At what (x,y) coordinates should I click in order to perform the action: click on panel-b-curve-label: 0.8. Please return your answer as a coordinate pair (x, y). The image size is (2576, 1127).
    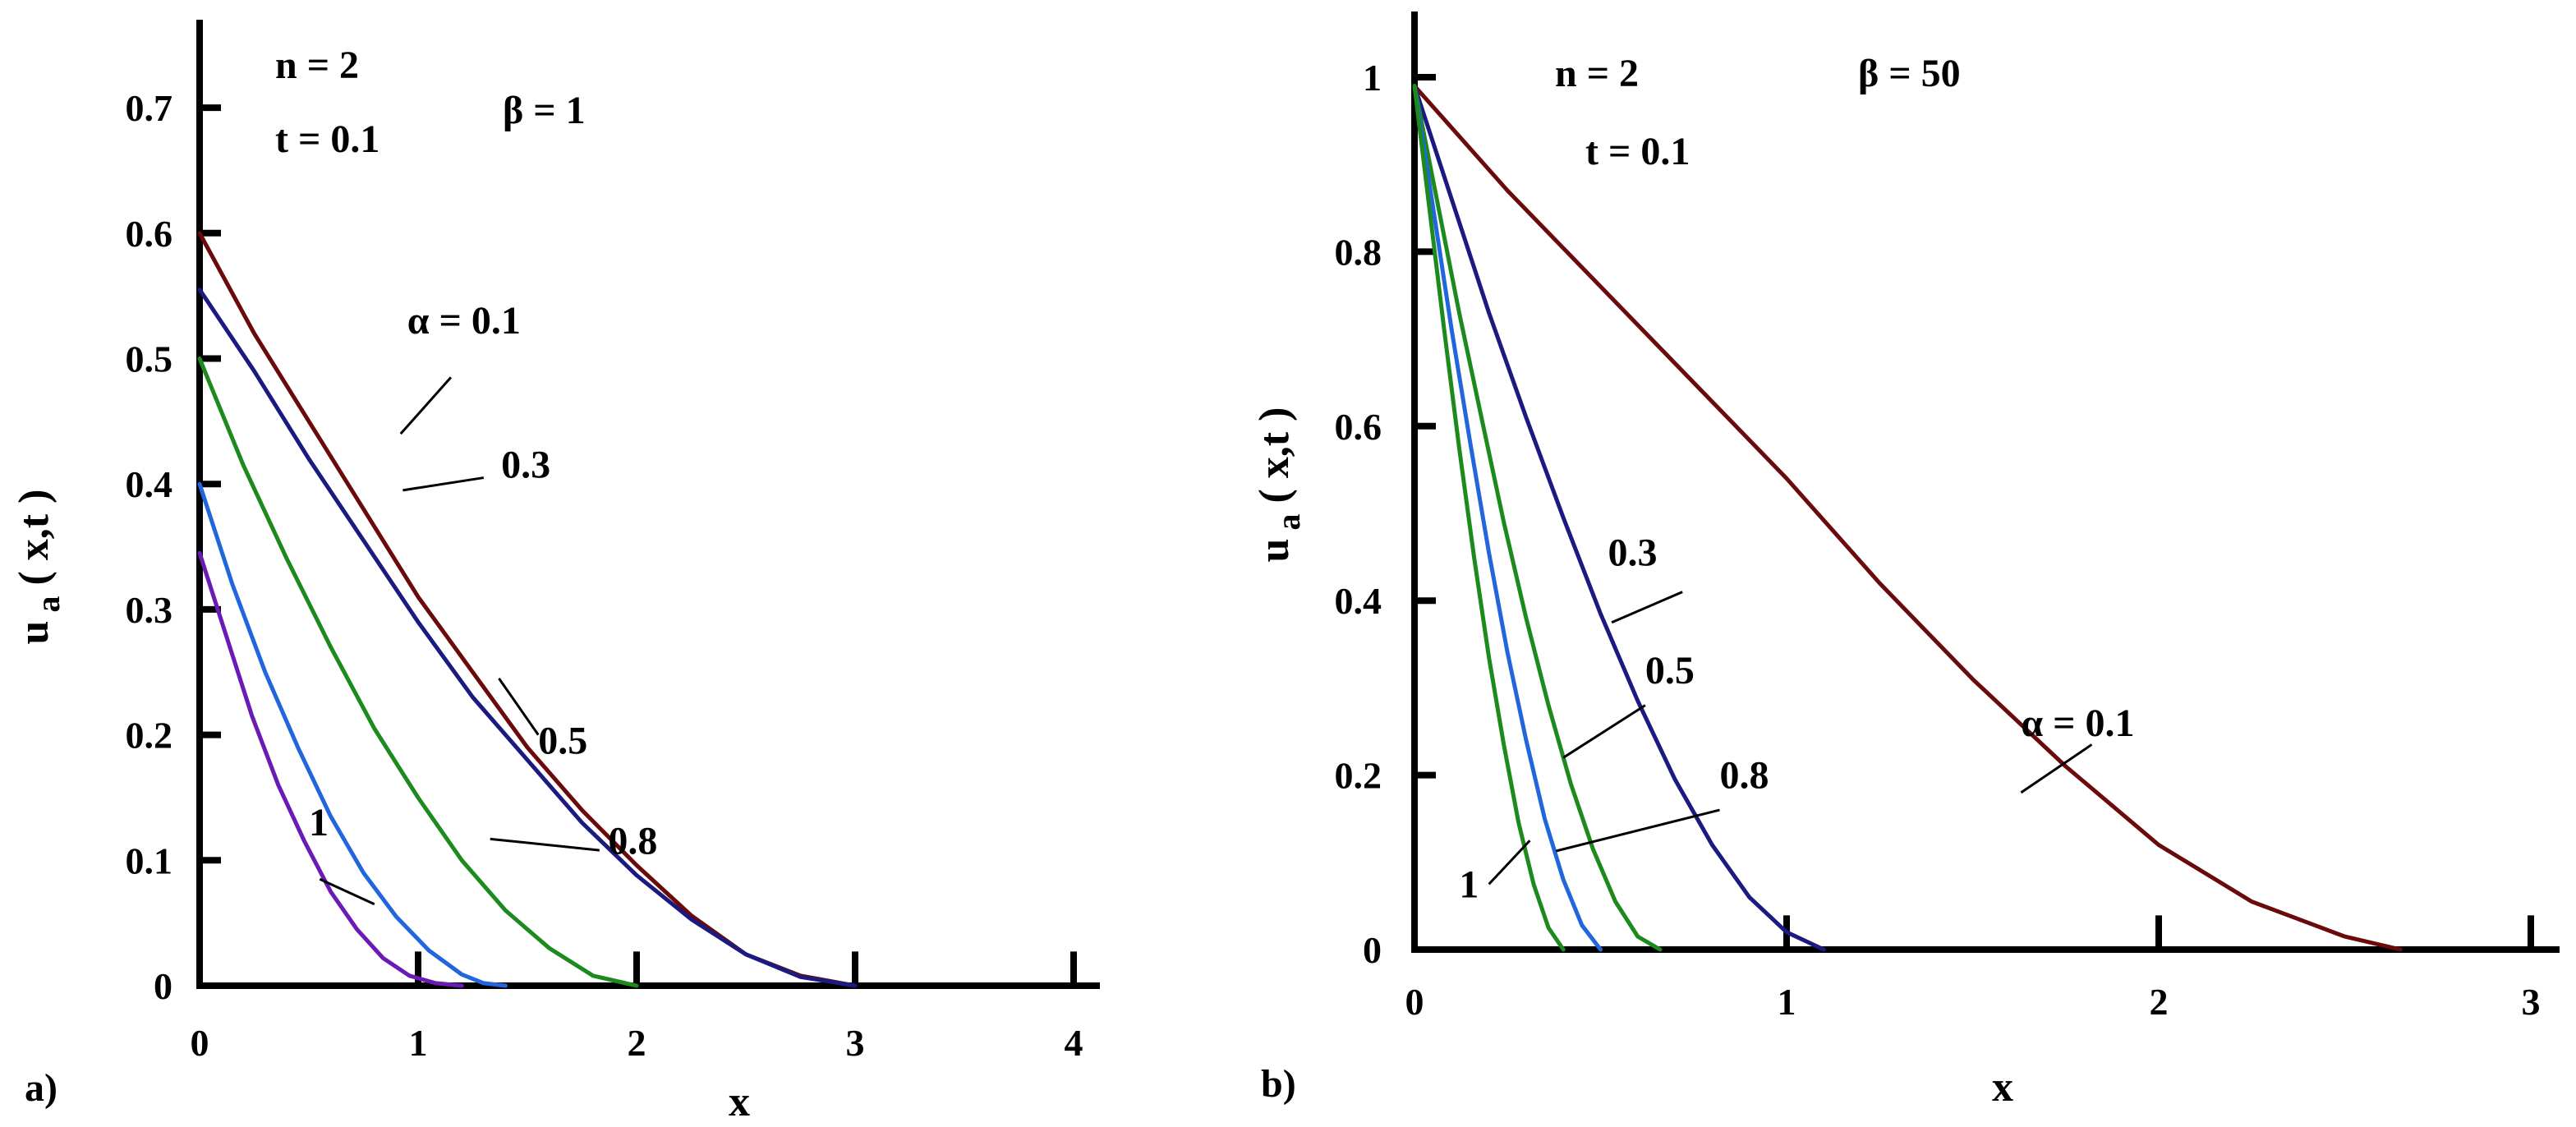
    Looking at the image, I should click on (1744, 776).